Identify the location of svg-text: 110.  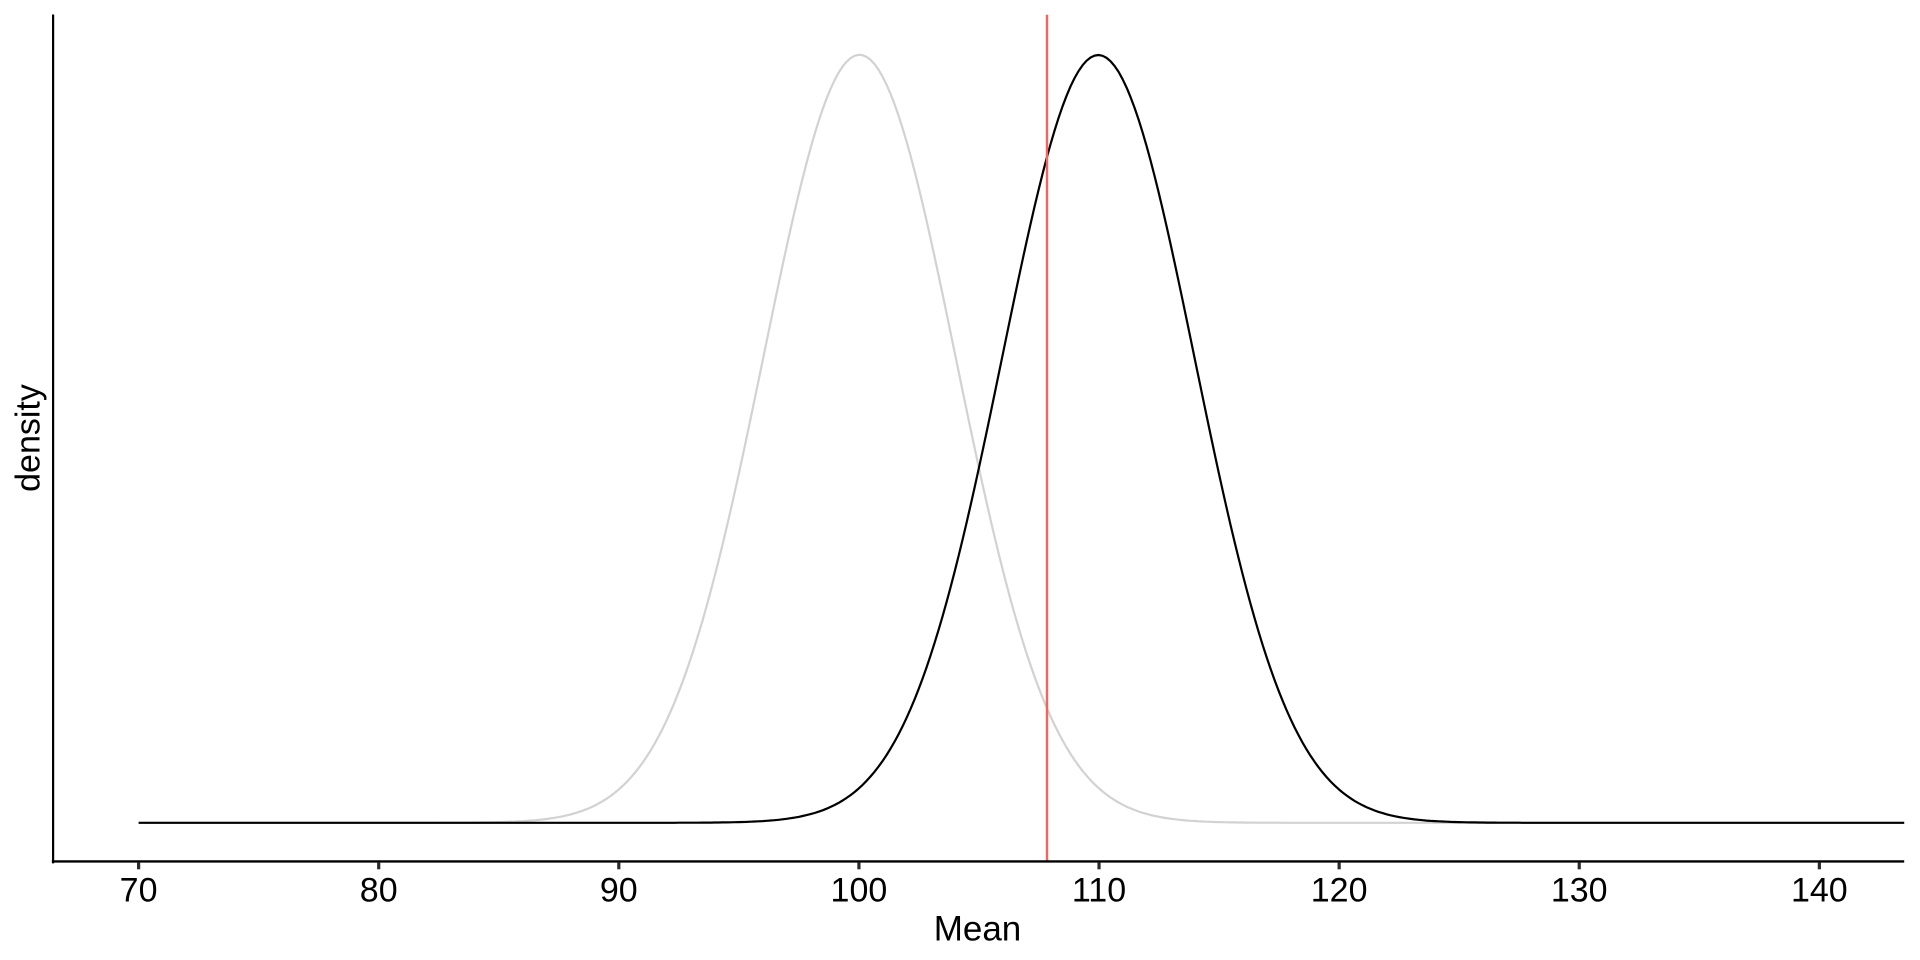
(1099, 891).